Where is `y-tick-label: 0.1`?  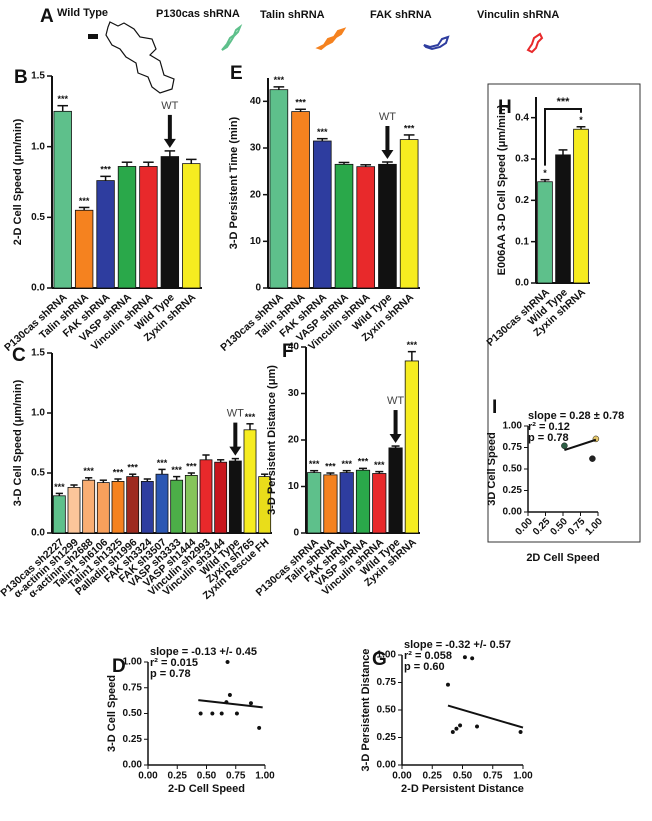
y-tick-label: 0.1 is located at coordinates (522, 241).